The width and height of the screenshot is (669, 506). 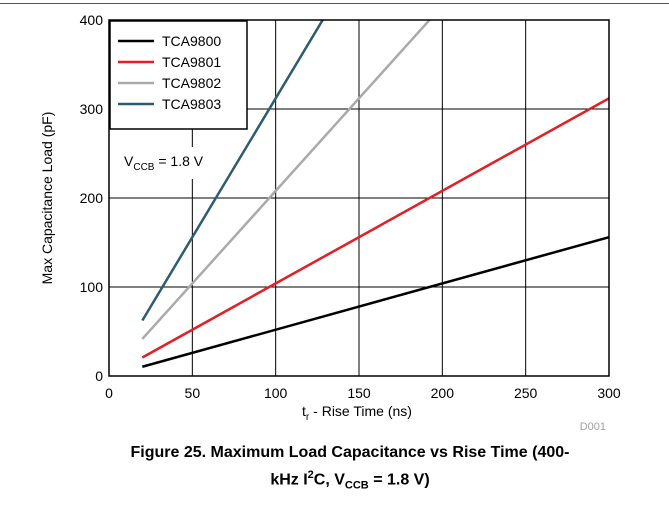 What do you see at coordinates (359, 393) in the screenshot?
I see `x-tick-label: 150` at bounding box center [359, 393].